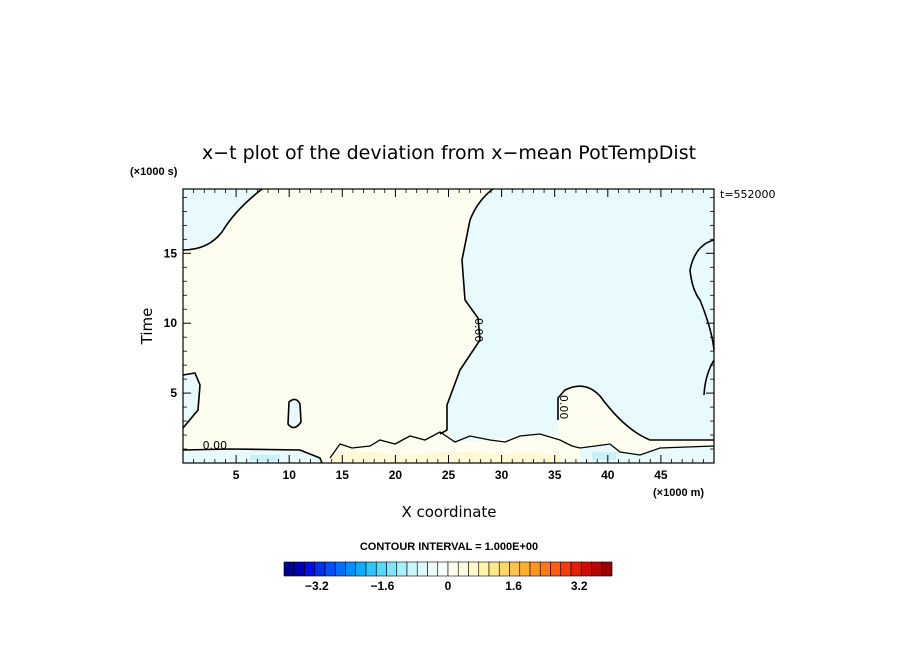  I want to click on contour-blob, so click(294, 413).